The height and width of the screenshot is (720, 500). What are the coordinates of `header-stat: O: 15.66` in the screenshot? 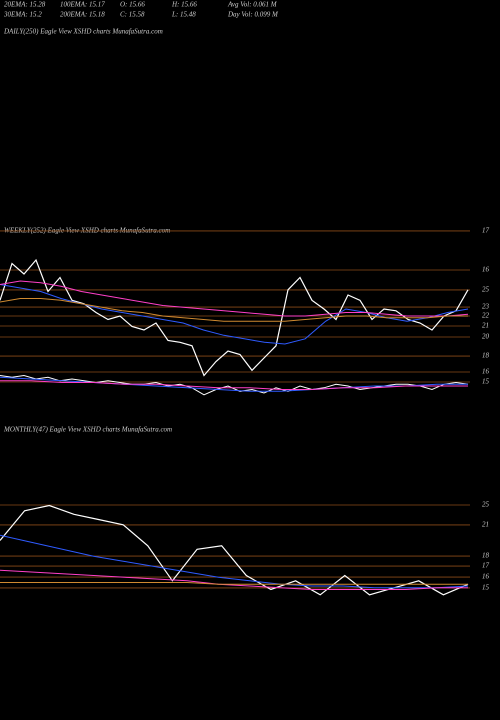 It's located at (132, 5).